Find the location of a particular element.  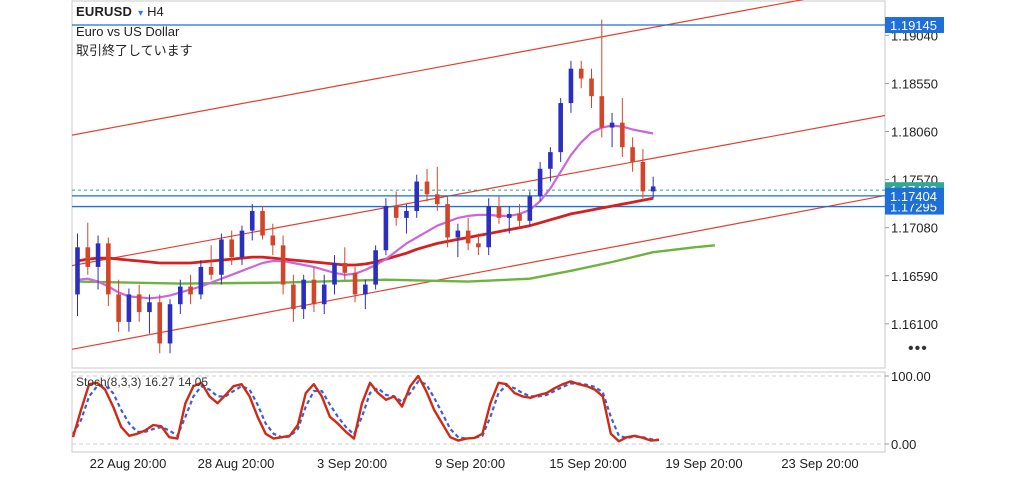

instrument-name: Euro vs US Dollar is located at coordinates (128, 31).